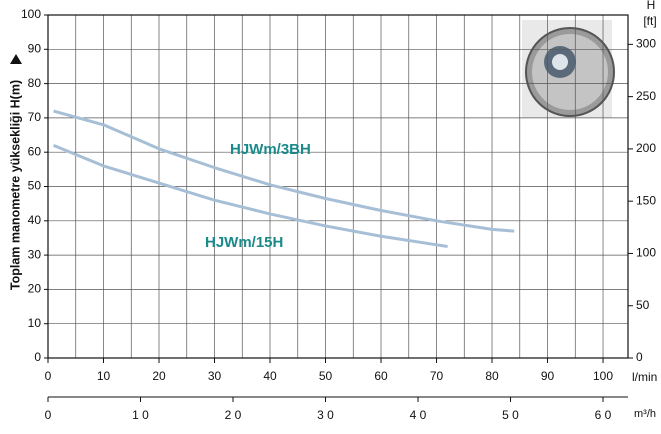 This screenshot has width=661, height=434. I want to click on x-tick-label: 40, so click(270, 376).